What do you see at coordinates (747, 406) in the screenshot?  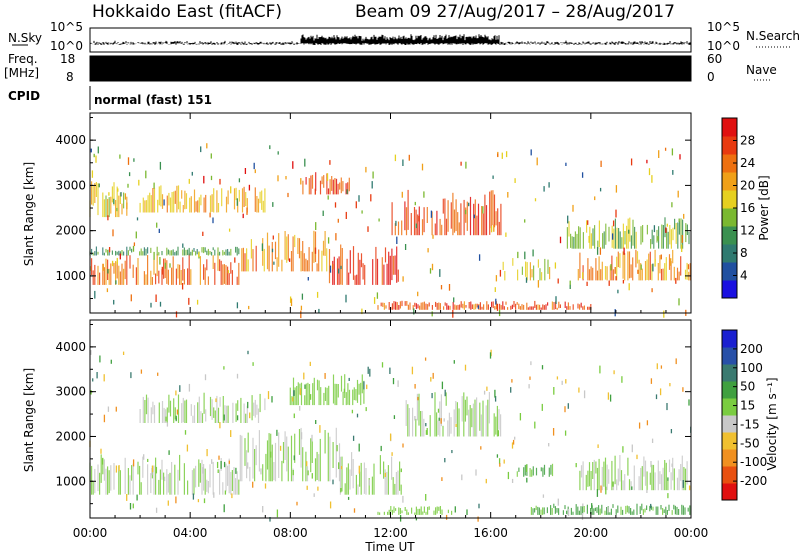 I see `colorbar-tick-label: 15` at bounding box center [747, 406].